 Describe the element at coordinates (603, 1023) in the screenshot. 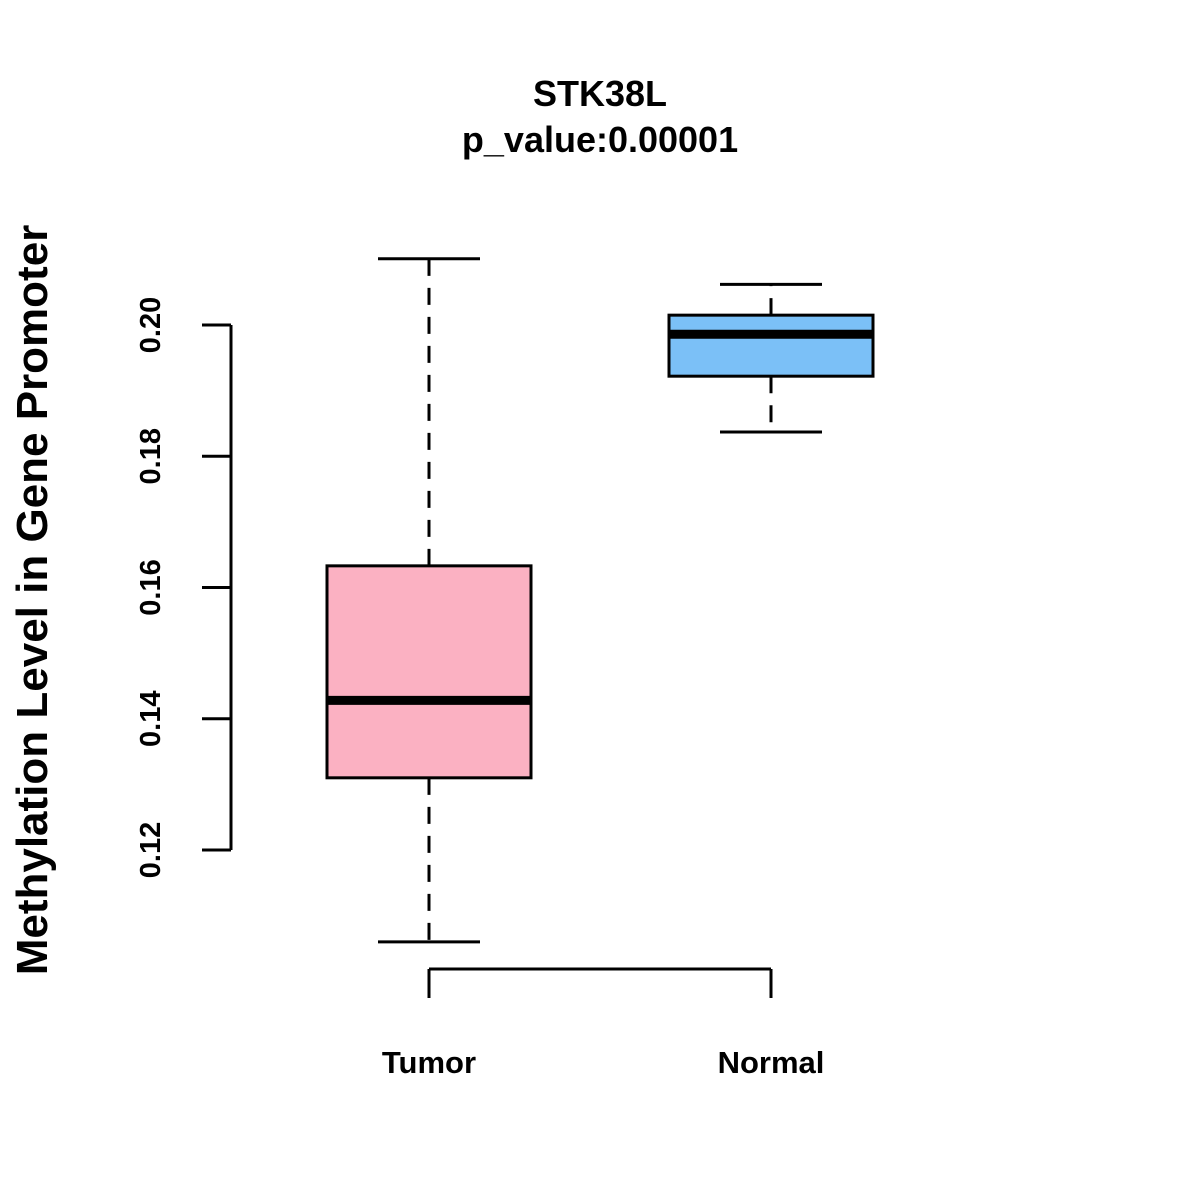

I see `x-axis: Tumor Normal` at that location.